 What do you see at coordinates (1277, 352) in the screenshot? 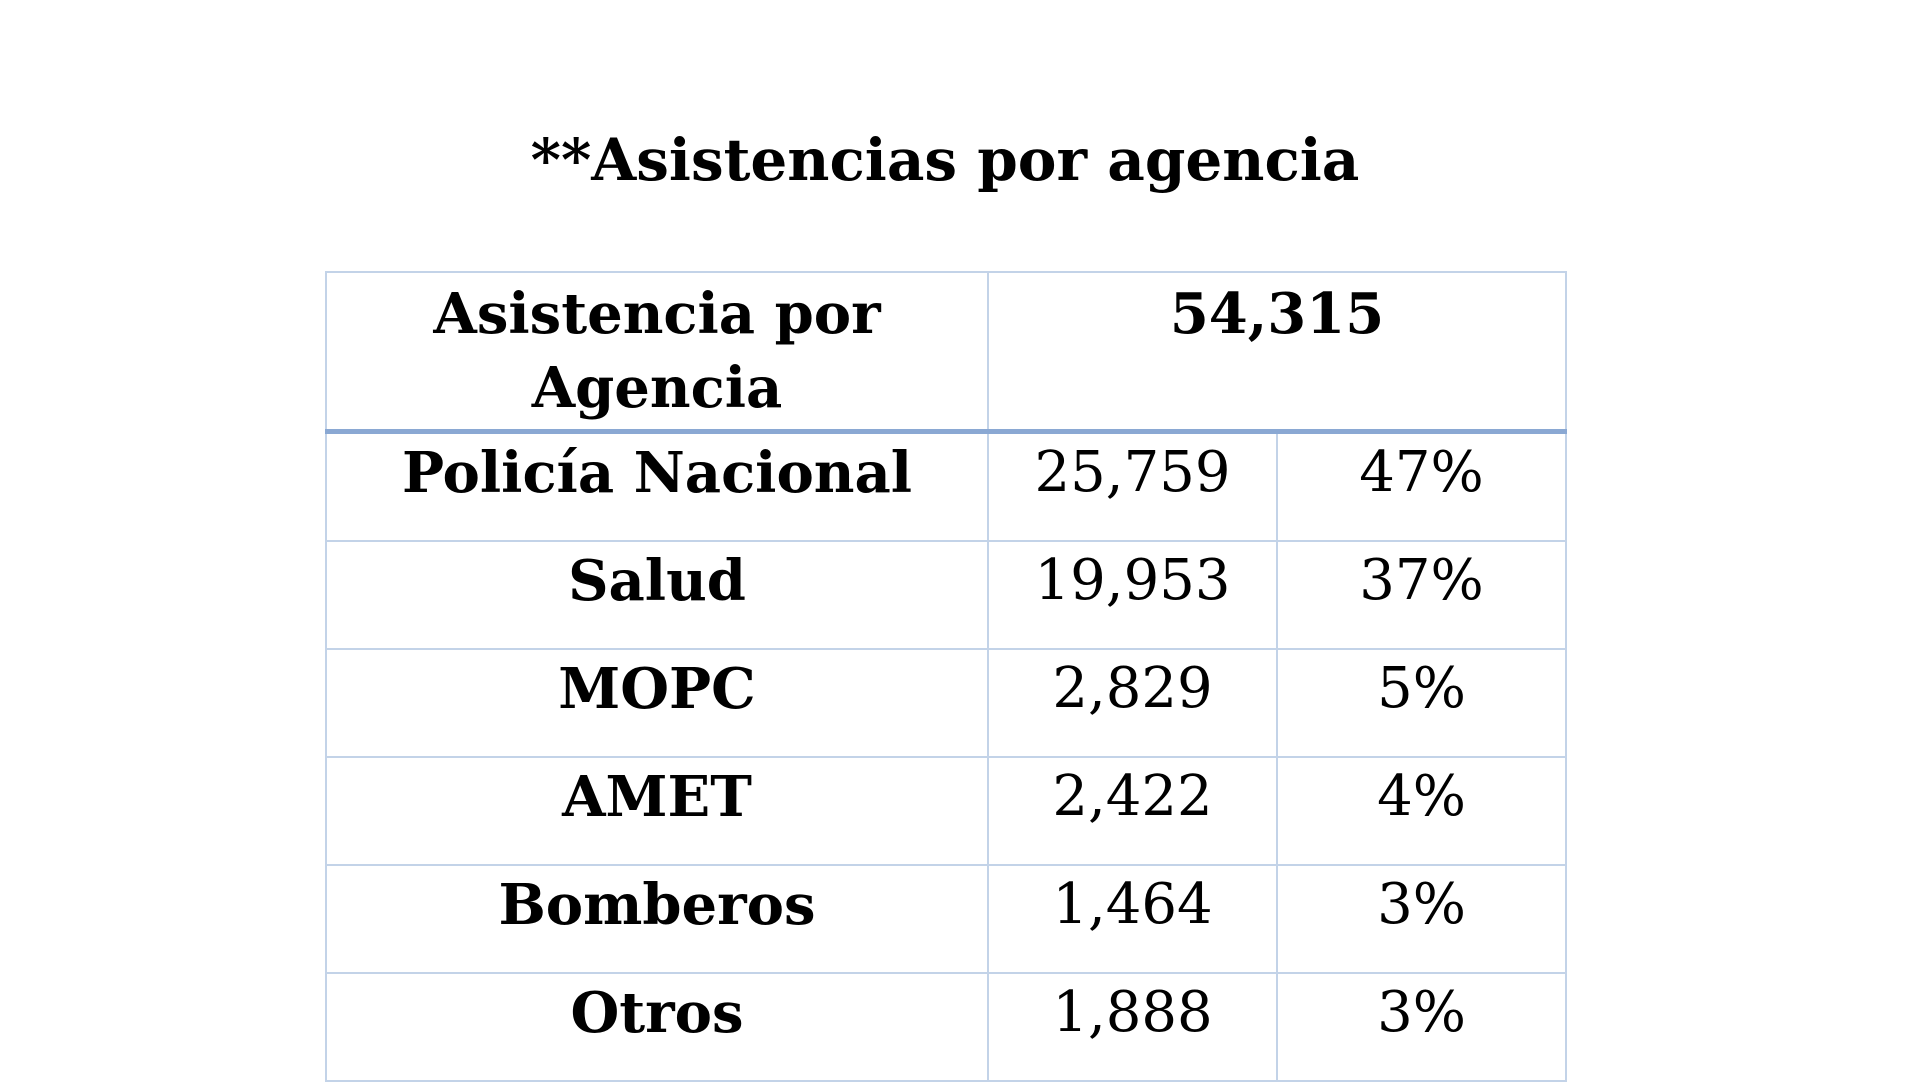
I see `header-total-cell: 54,315` at bounding box center [1277, 352].